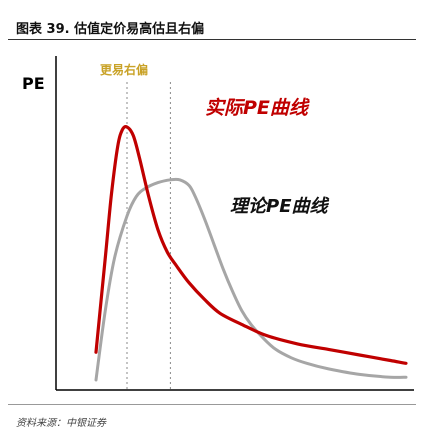 The image size is (424, 443). What do you see at coordinates (61, 423) in the screenshot?
I see `figure-source: 资料来源：中银证券` at bounding box center [61, 423].